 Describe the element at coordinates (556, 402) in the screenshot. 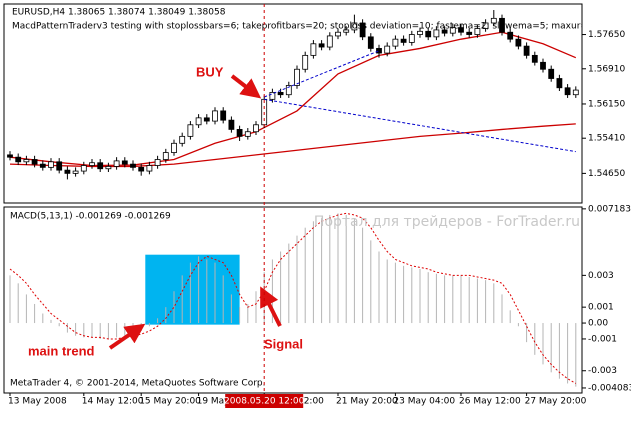

I see `x-tick-label: 27 May 20:00` at that location.